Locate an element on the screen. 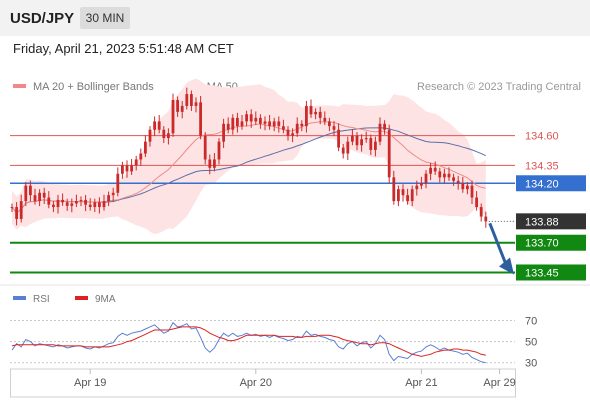  last-price-tag is located at coordinates (551, 221).